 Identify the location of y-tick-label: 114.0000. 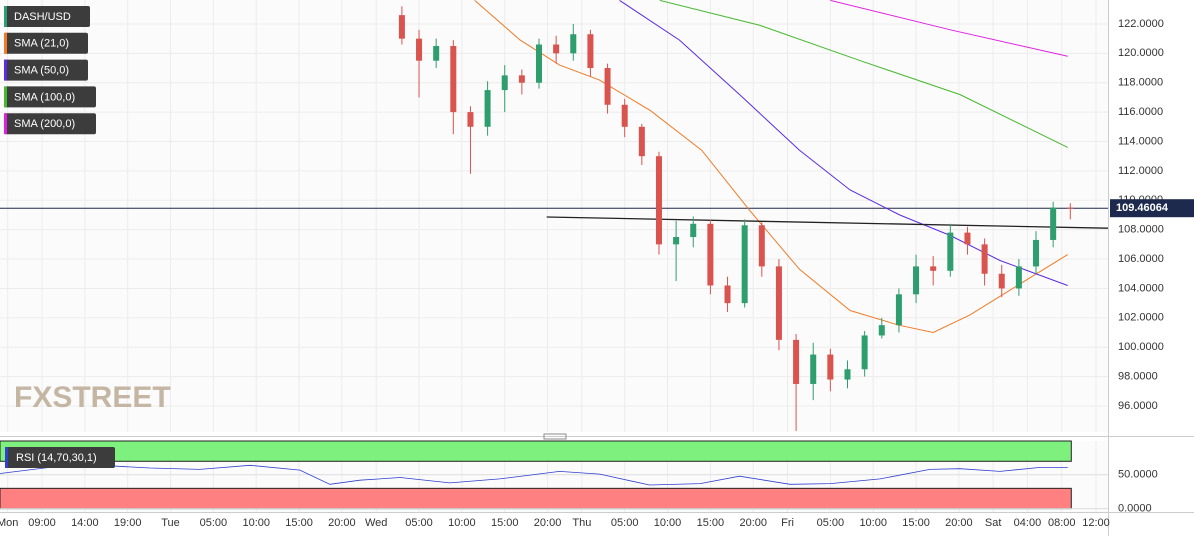
(1140, 141).